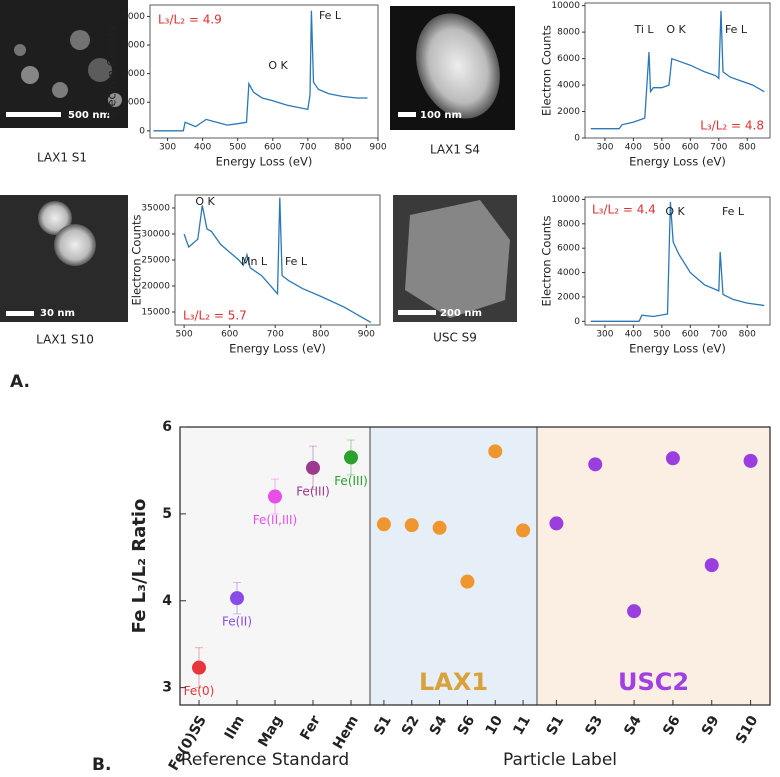 This screenshot has height=777, width=780. Describe the element at coordinates (310, 728) in the screenshot. I see `x-tick-label: Fer` at that location.